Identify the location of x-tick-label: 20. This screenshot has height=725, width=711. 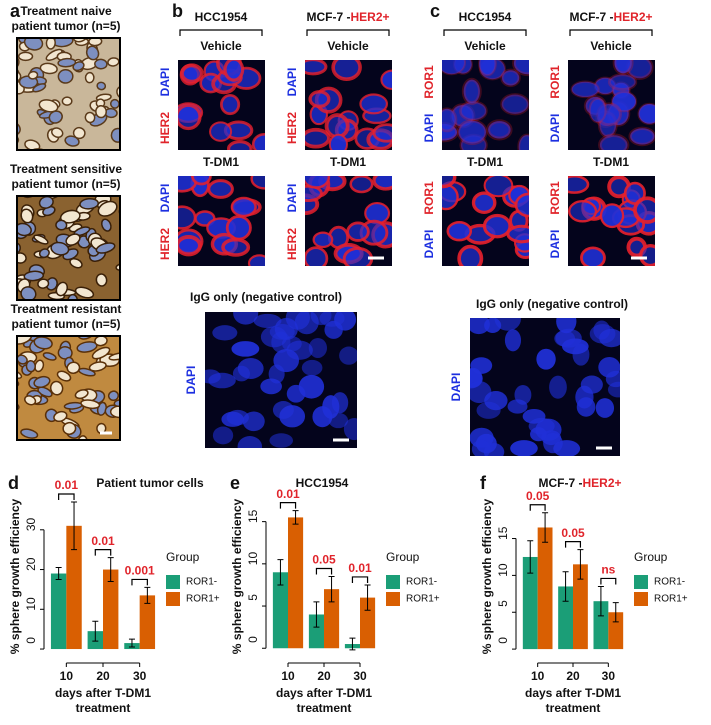
(573, 676).